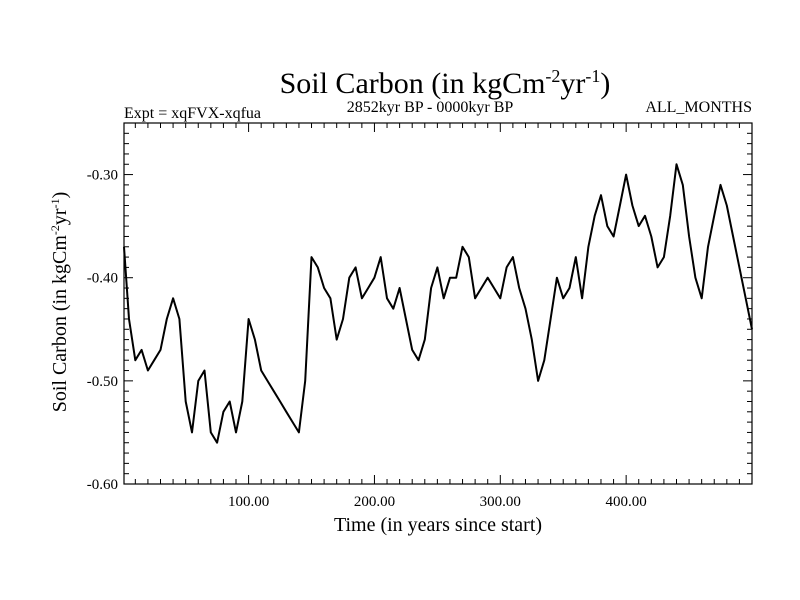  I want to click on chart-title: Soil Carbon (in kgCm-2yr-1), so click(445, 83).